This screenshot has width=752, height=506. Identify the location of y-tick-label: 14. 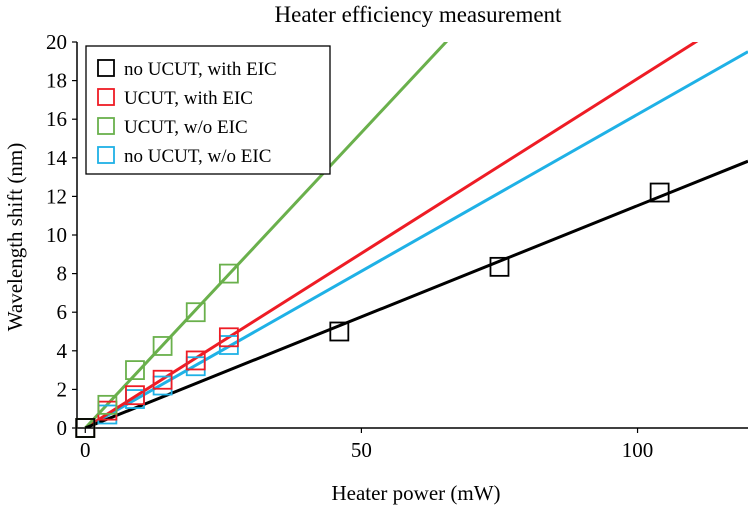
(57, 158).